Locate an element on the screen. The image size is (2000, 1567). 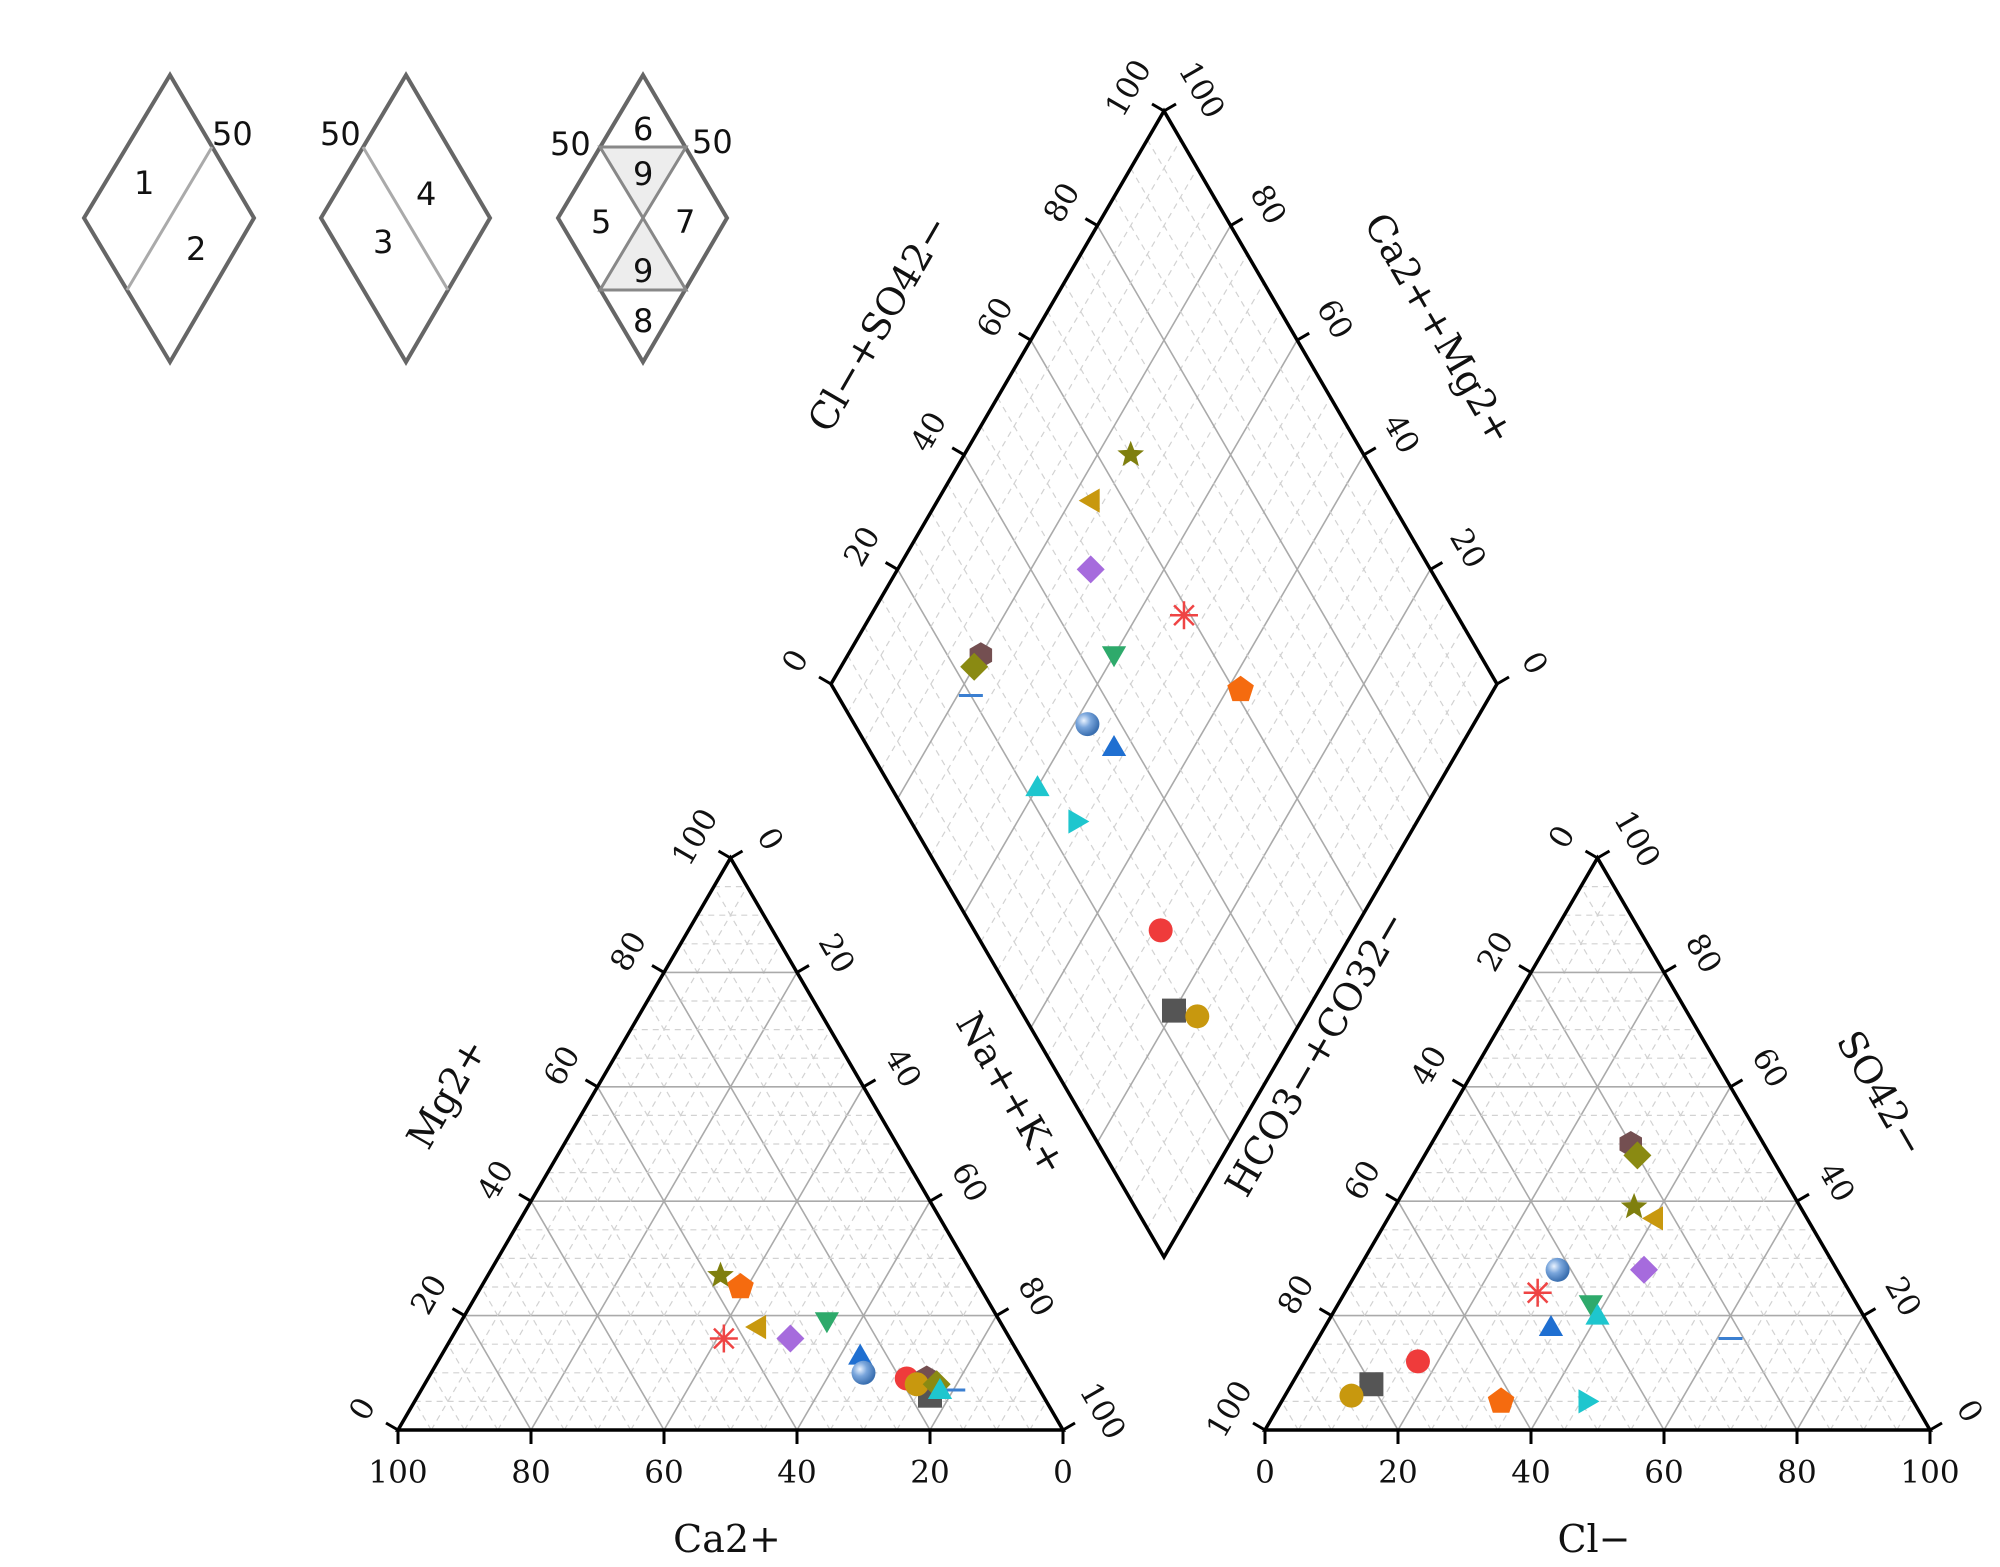
diamond-left-tick-label: 0 is located at coordinates (795, 661).